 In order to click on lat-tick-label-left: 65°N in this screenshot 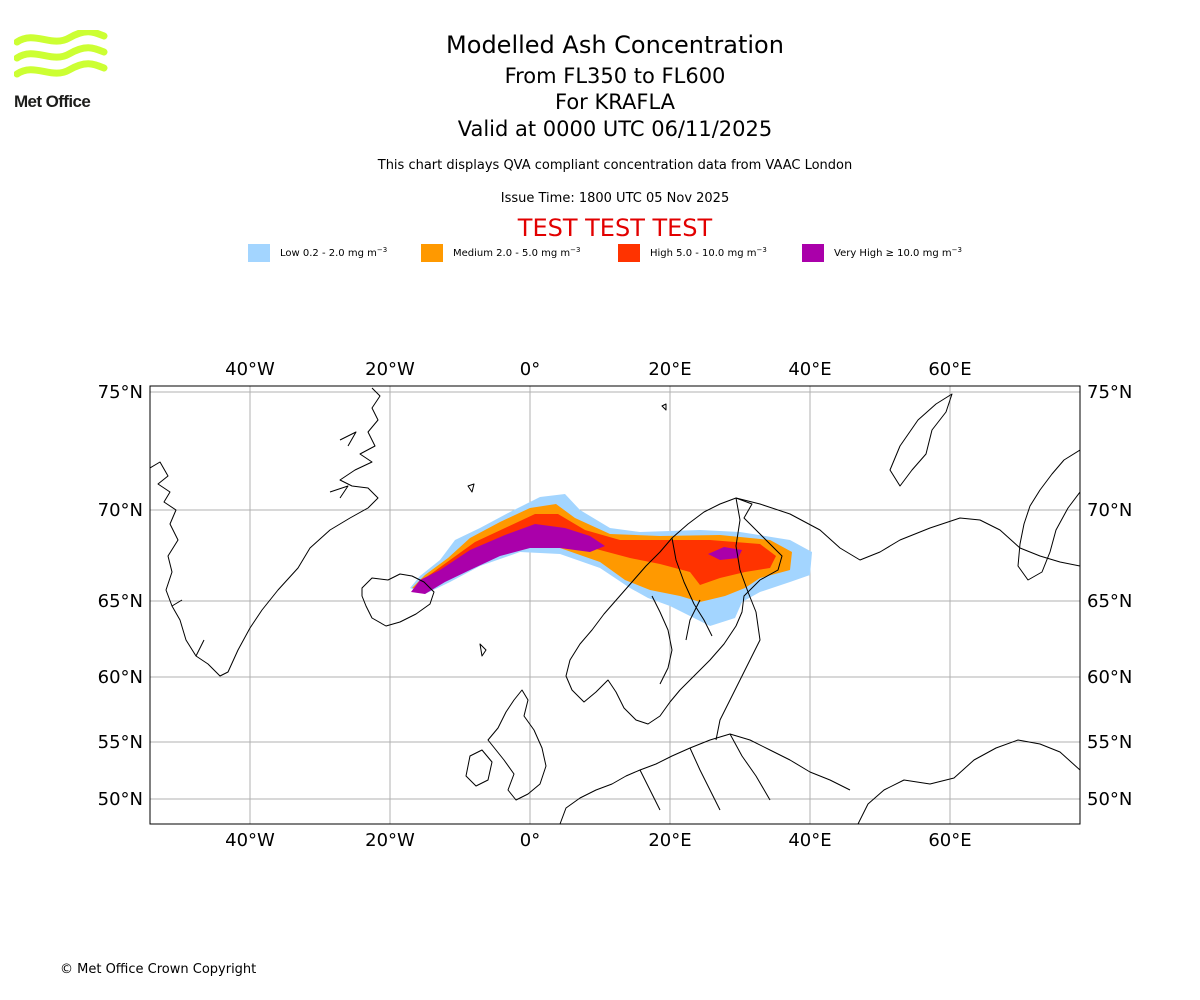, I will do `click(120, 601)`.